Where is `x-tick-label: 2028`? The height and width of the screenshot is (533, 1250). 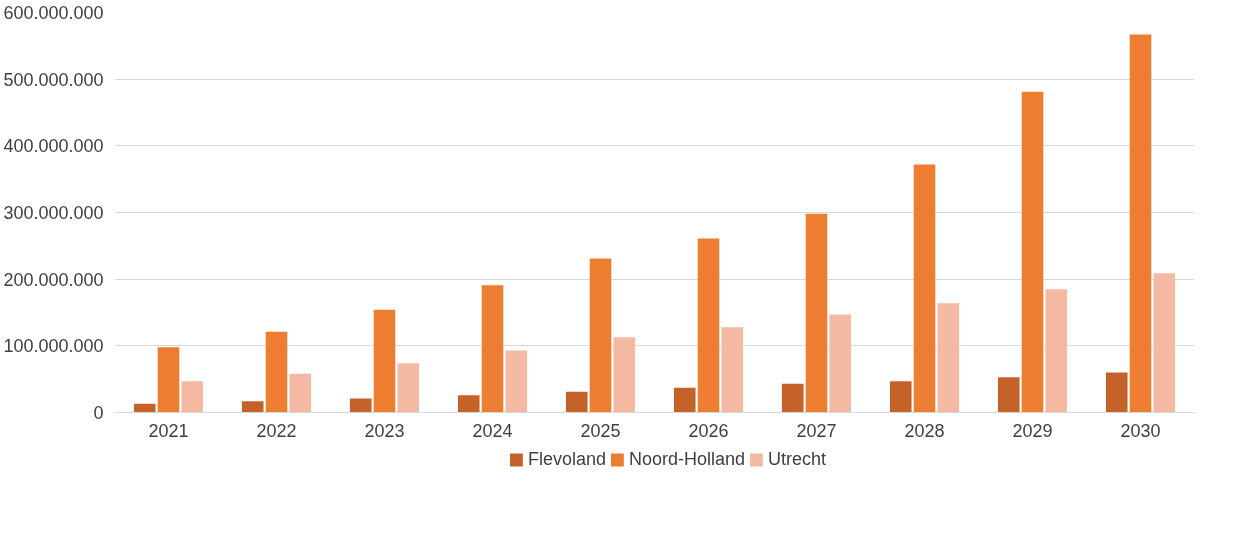 x-tick-label: 2028 is located at coordinates (924, 430).